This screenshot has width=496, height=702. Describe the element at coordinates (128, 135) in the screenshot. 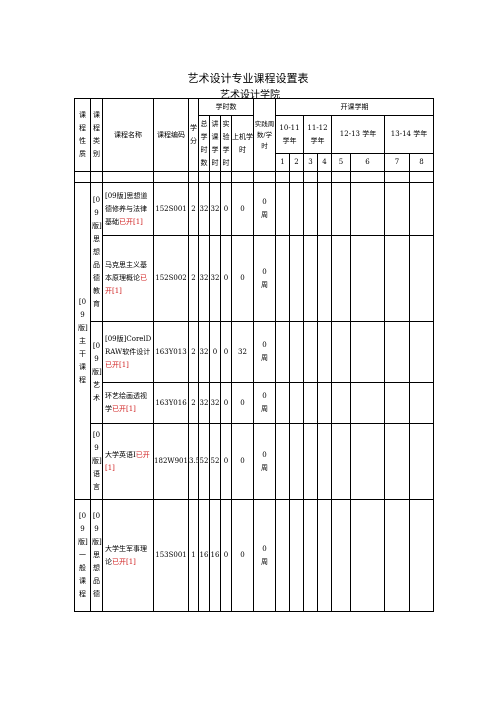

I see `header-name: 课程名称` at that location.